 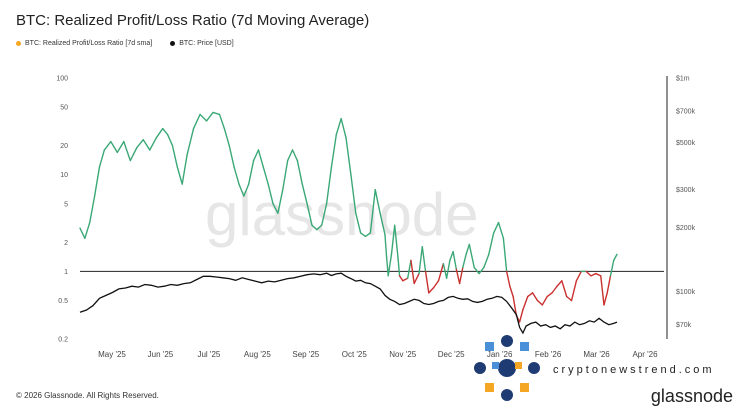 What do you see at coordinates (84, 43) in the screenshot?
I see `legend-item-ratio: BTC: Realized Profit/Loss Ratio [7d sma]` at bounding box center [84, 43].